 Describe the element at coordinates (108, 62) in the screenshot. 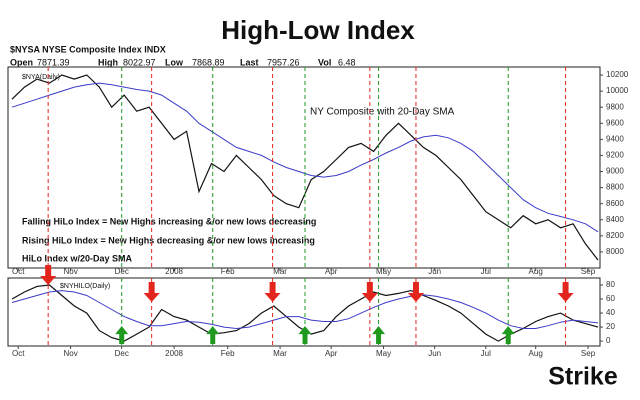

I see `quote-label: High` at that location.